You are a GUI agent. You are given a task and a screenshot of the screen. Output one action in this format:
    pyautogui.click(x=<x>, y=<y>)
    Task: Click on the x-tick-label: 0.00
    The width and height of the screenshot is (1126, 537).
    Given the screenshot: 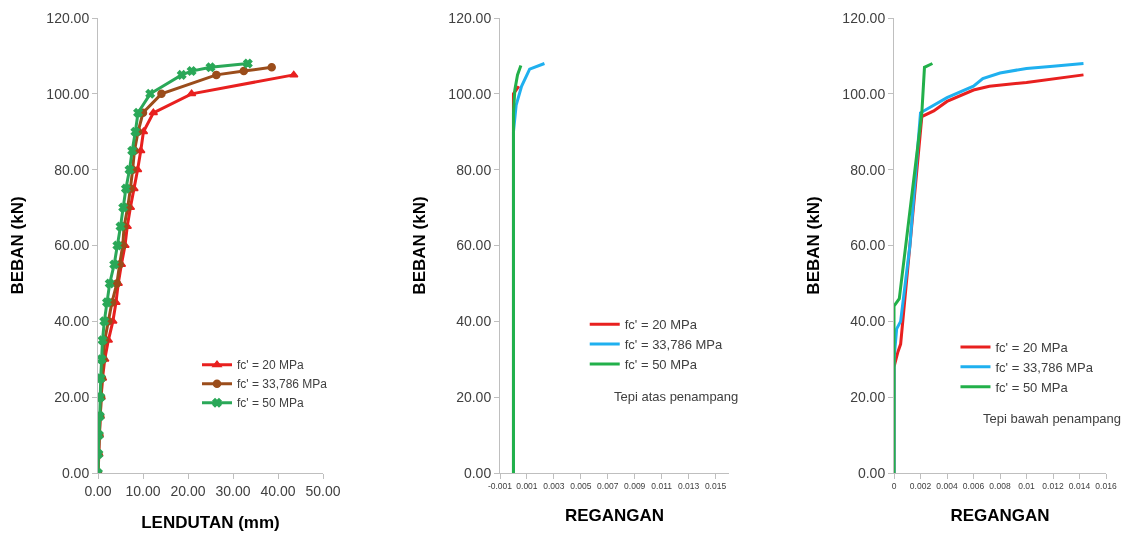 What is the action you would take?
    pyautogui.click(x=98, y=490)
    